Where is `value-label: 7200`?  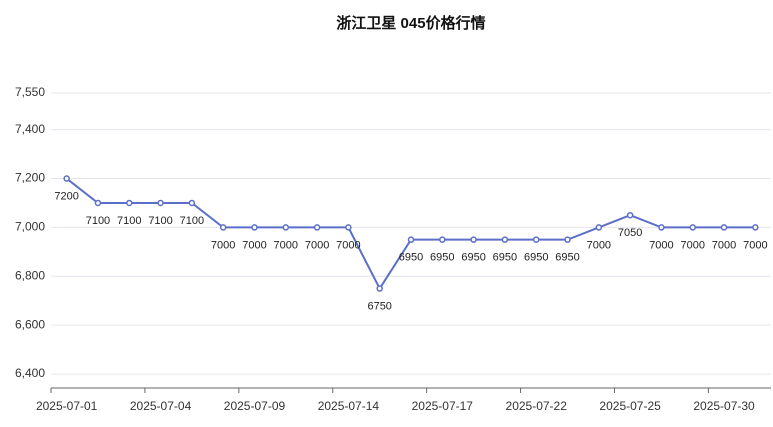 value-label: 7200 is located at coordinates (66, 196).